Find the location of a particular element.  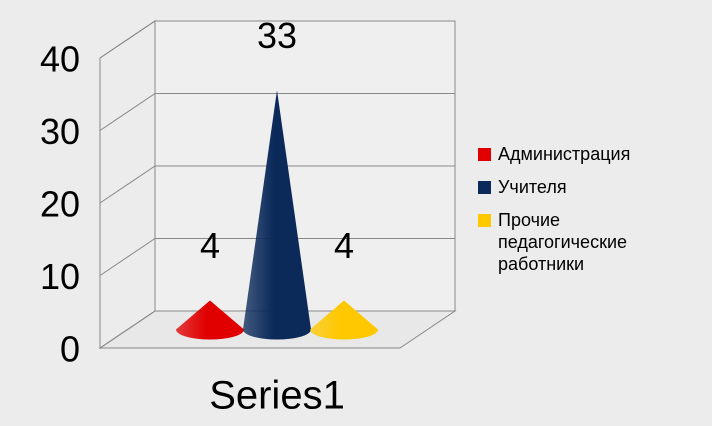

y-tick-label: 30 is located at coordinates (60, 131).